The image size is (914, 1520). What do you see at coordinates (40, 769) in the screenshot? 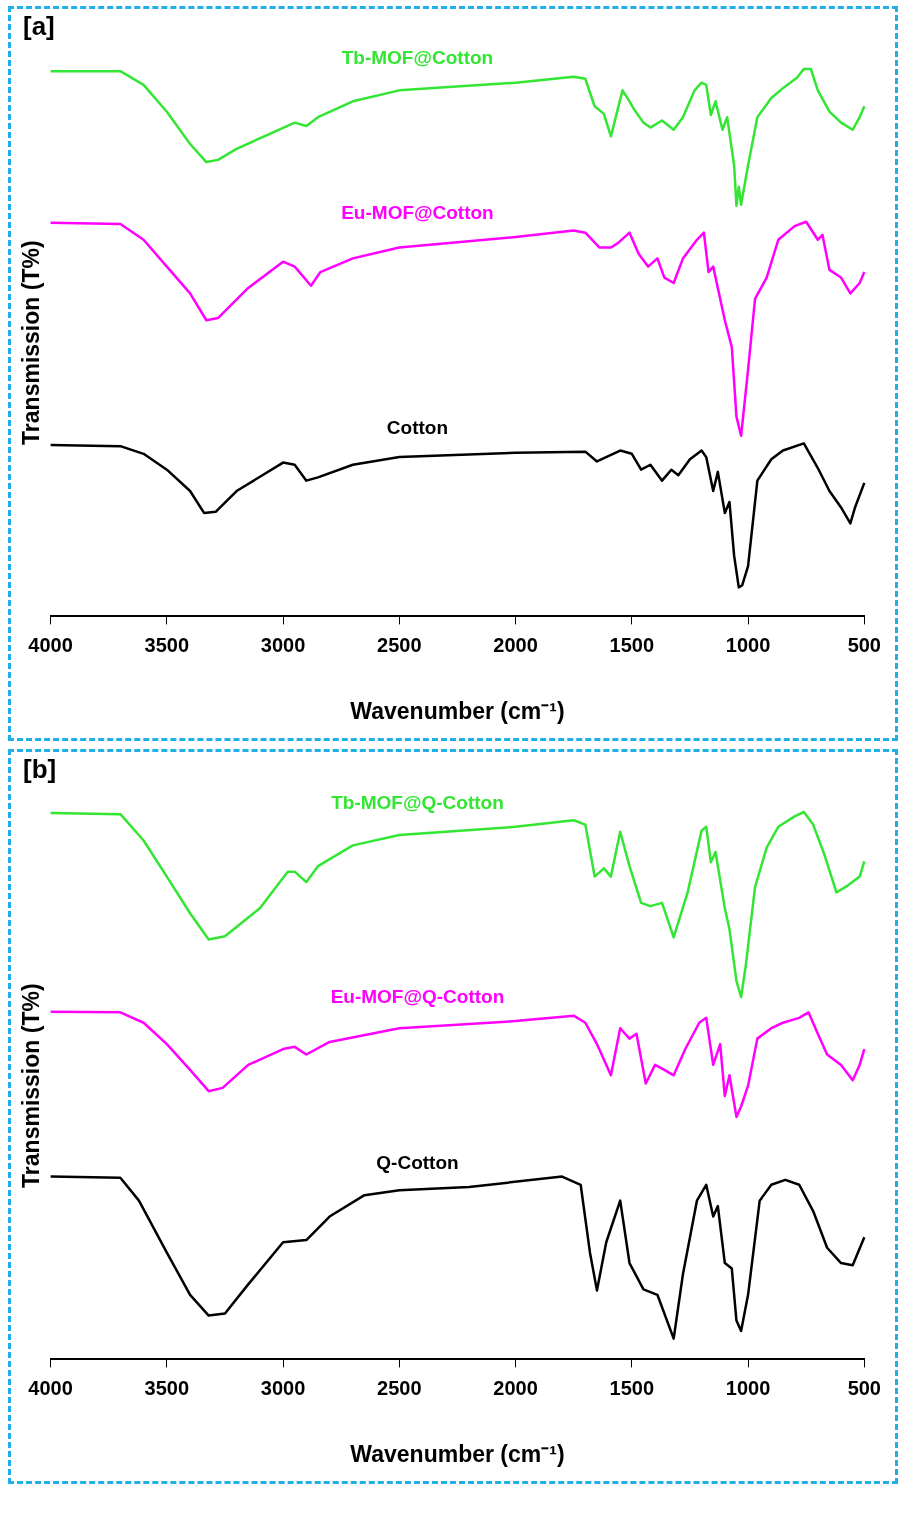
I see `text: [b]` at bounding box center [40, 769].